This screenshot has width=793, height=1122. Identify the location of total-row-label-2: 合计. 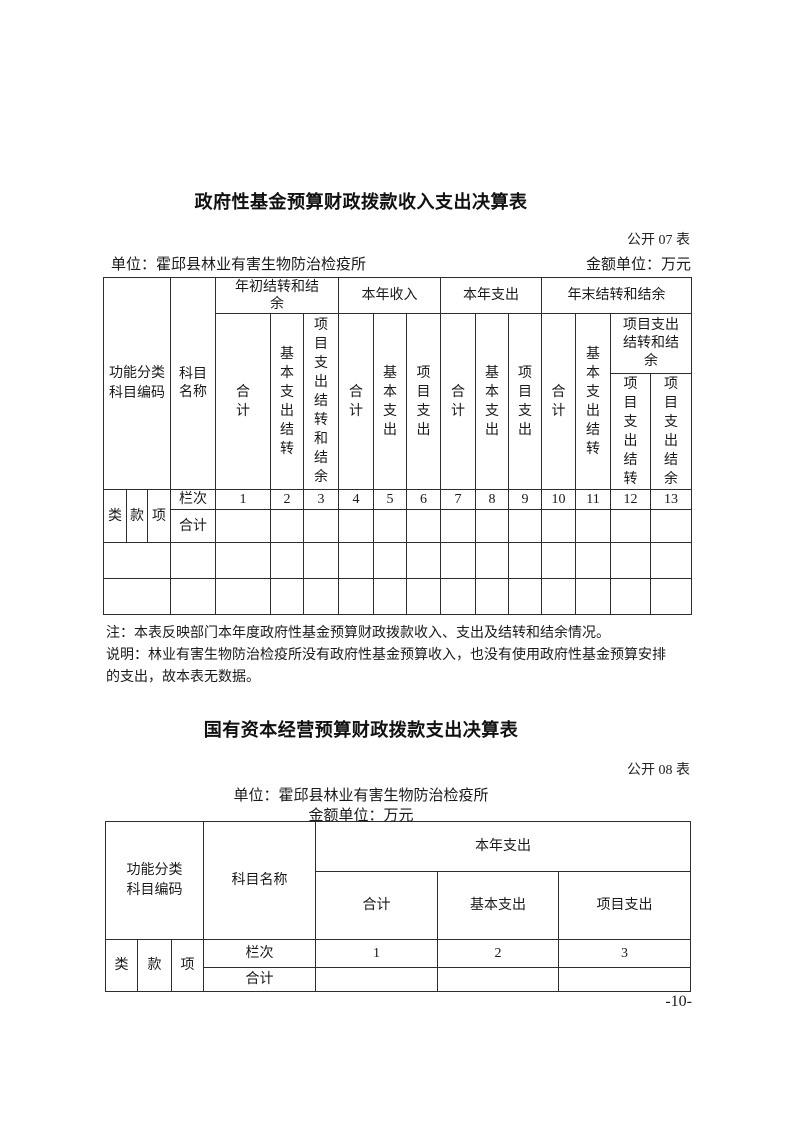
(259, 979).